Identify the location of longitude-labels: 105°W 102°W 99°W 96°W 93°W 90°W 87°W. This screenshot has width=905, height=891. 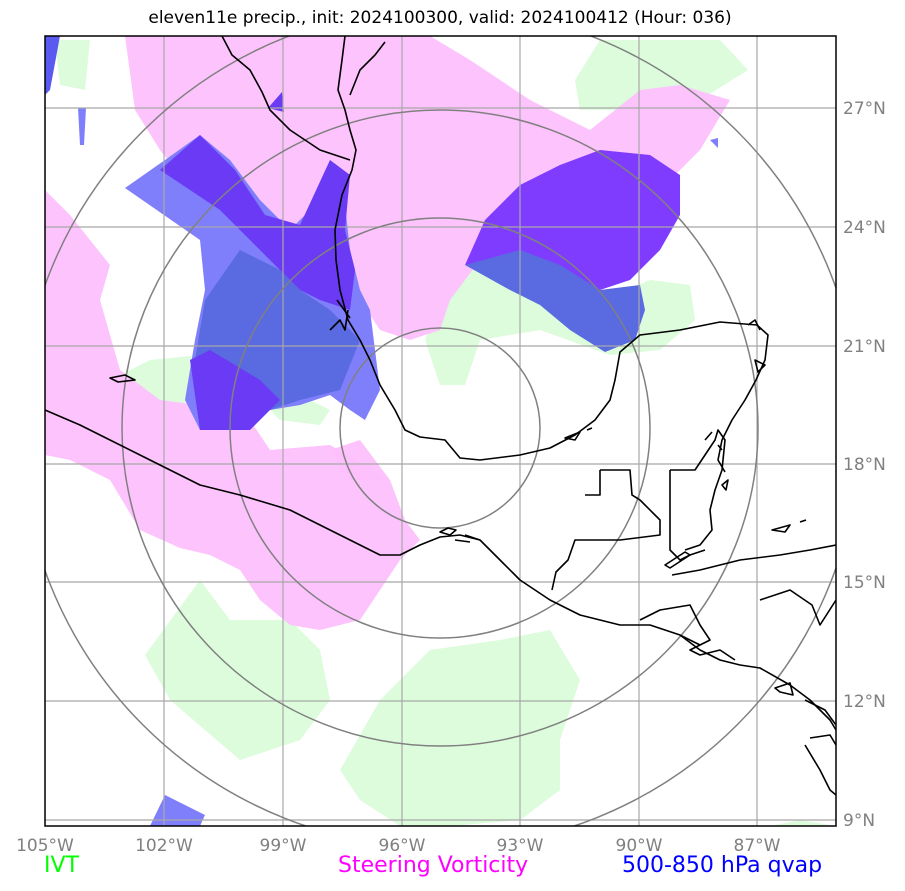
(398, 846).